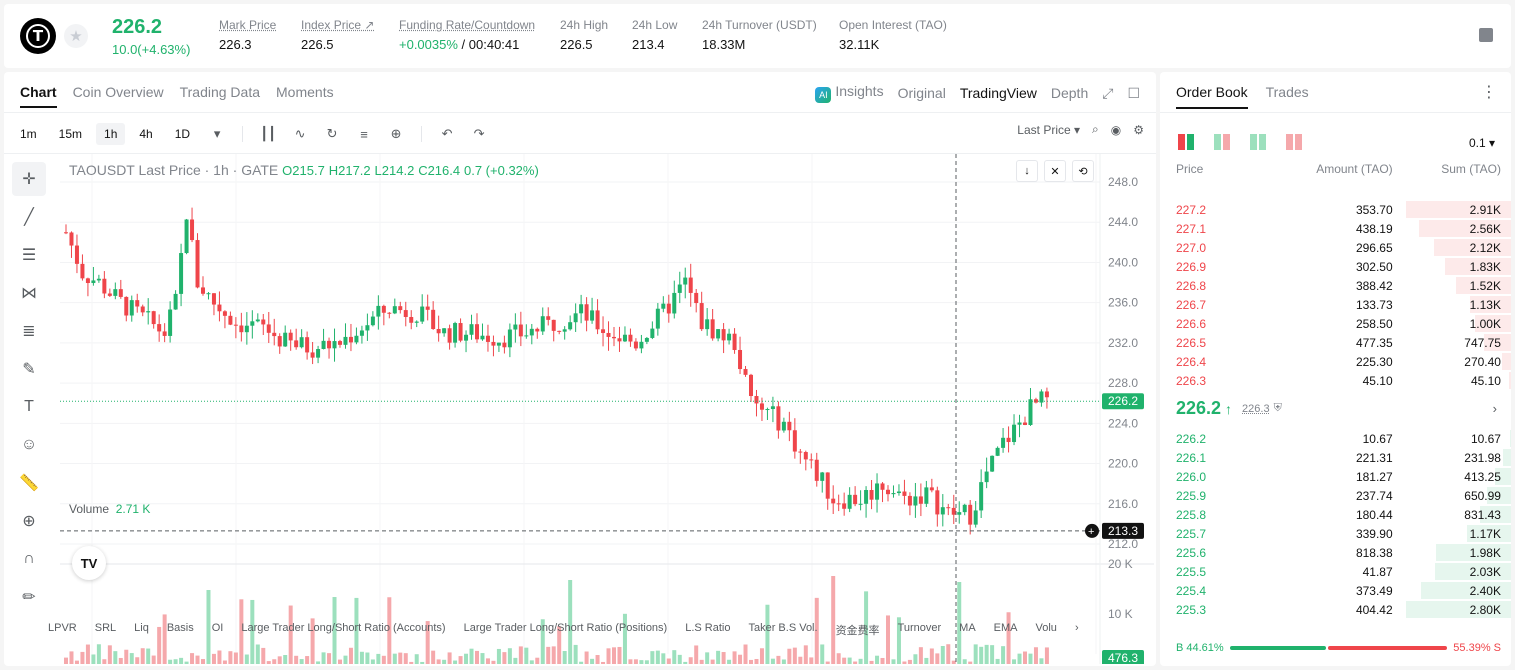  I want to click on tradingview-view-button: TradingView, so click(998, 93).